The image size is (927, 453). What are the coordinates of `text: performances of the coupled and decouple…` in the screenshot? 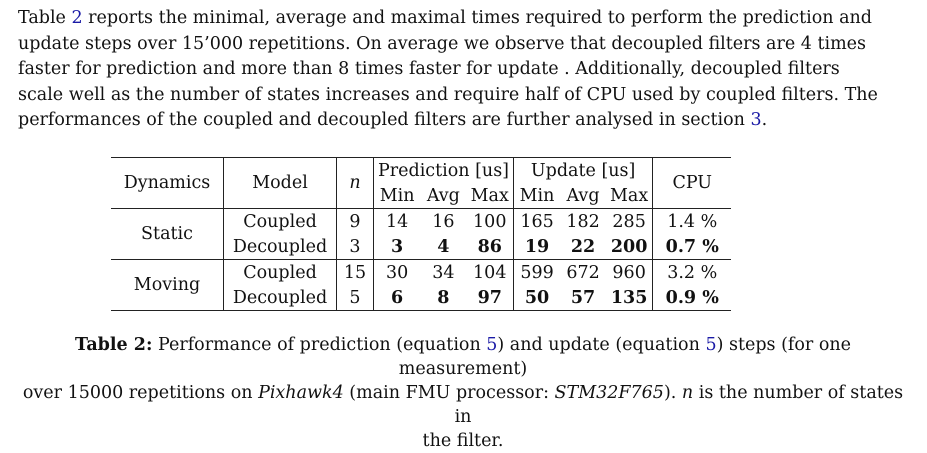 It's located at (384, 120).